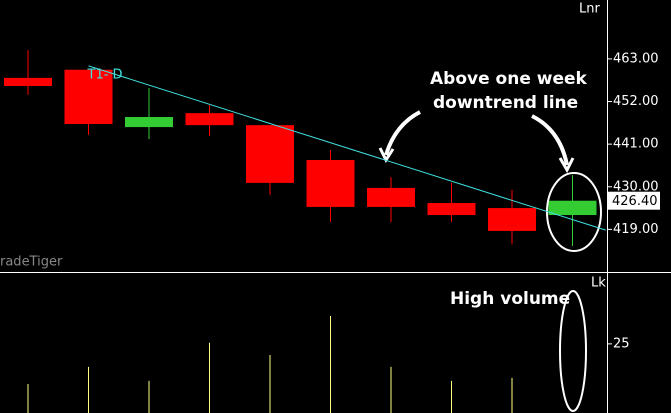 This screenshot has height=413, width=671. I want to click on arrow-head, so click(566, 165).